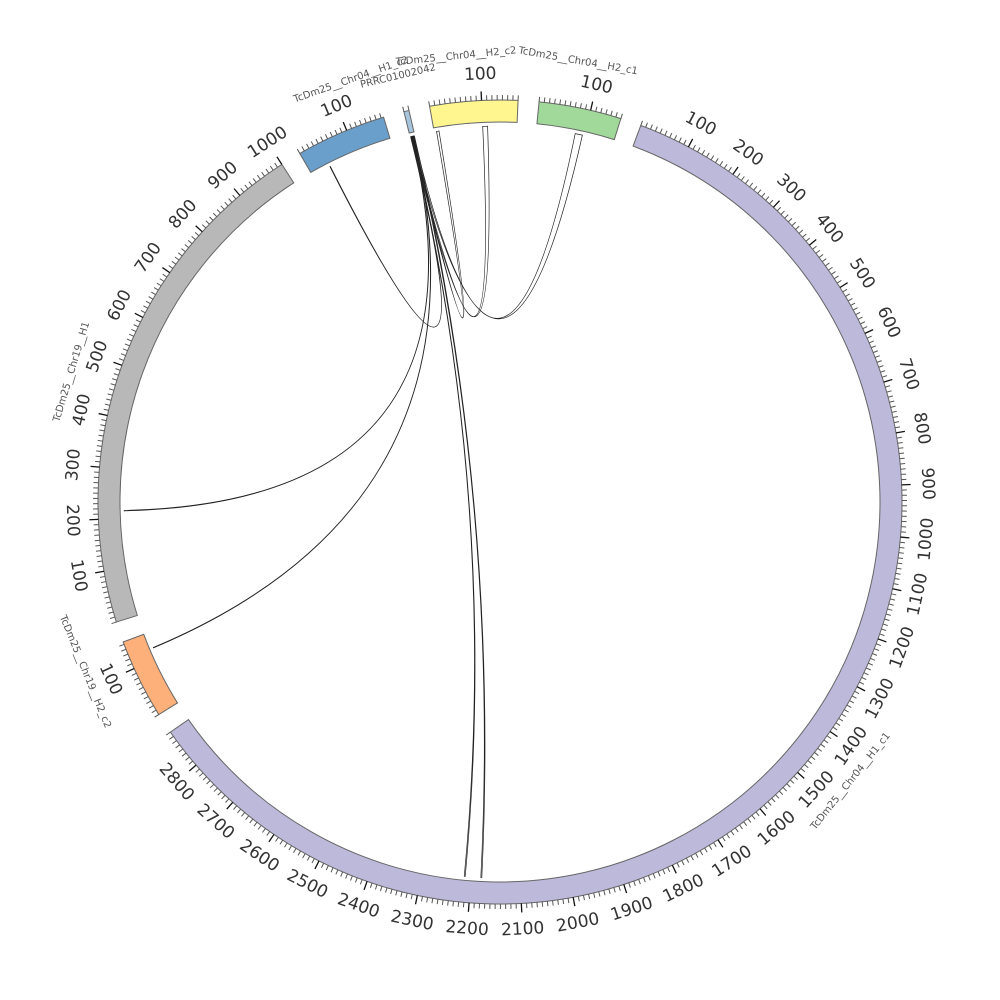 The height and width of the screenshot is (1000, 1000). Describe the element at coordinates (631, 909) in the screenshot. I see `tick-label: 1900` at that location.